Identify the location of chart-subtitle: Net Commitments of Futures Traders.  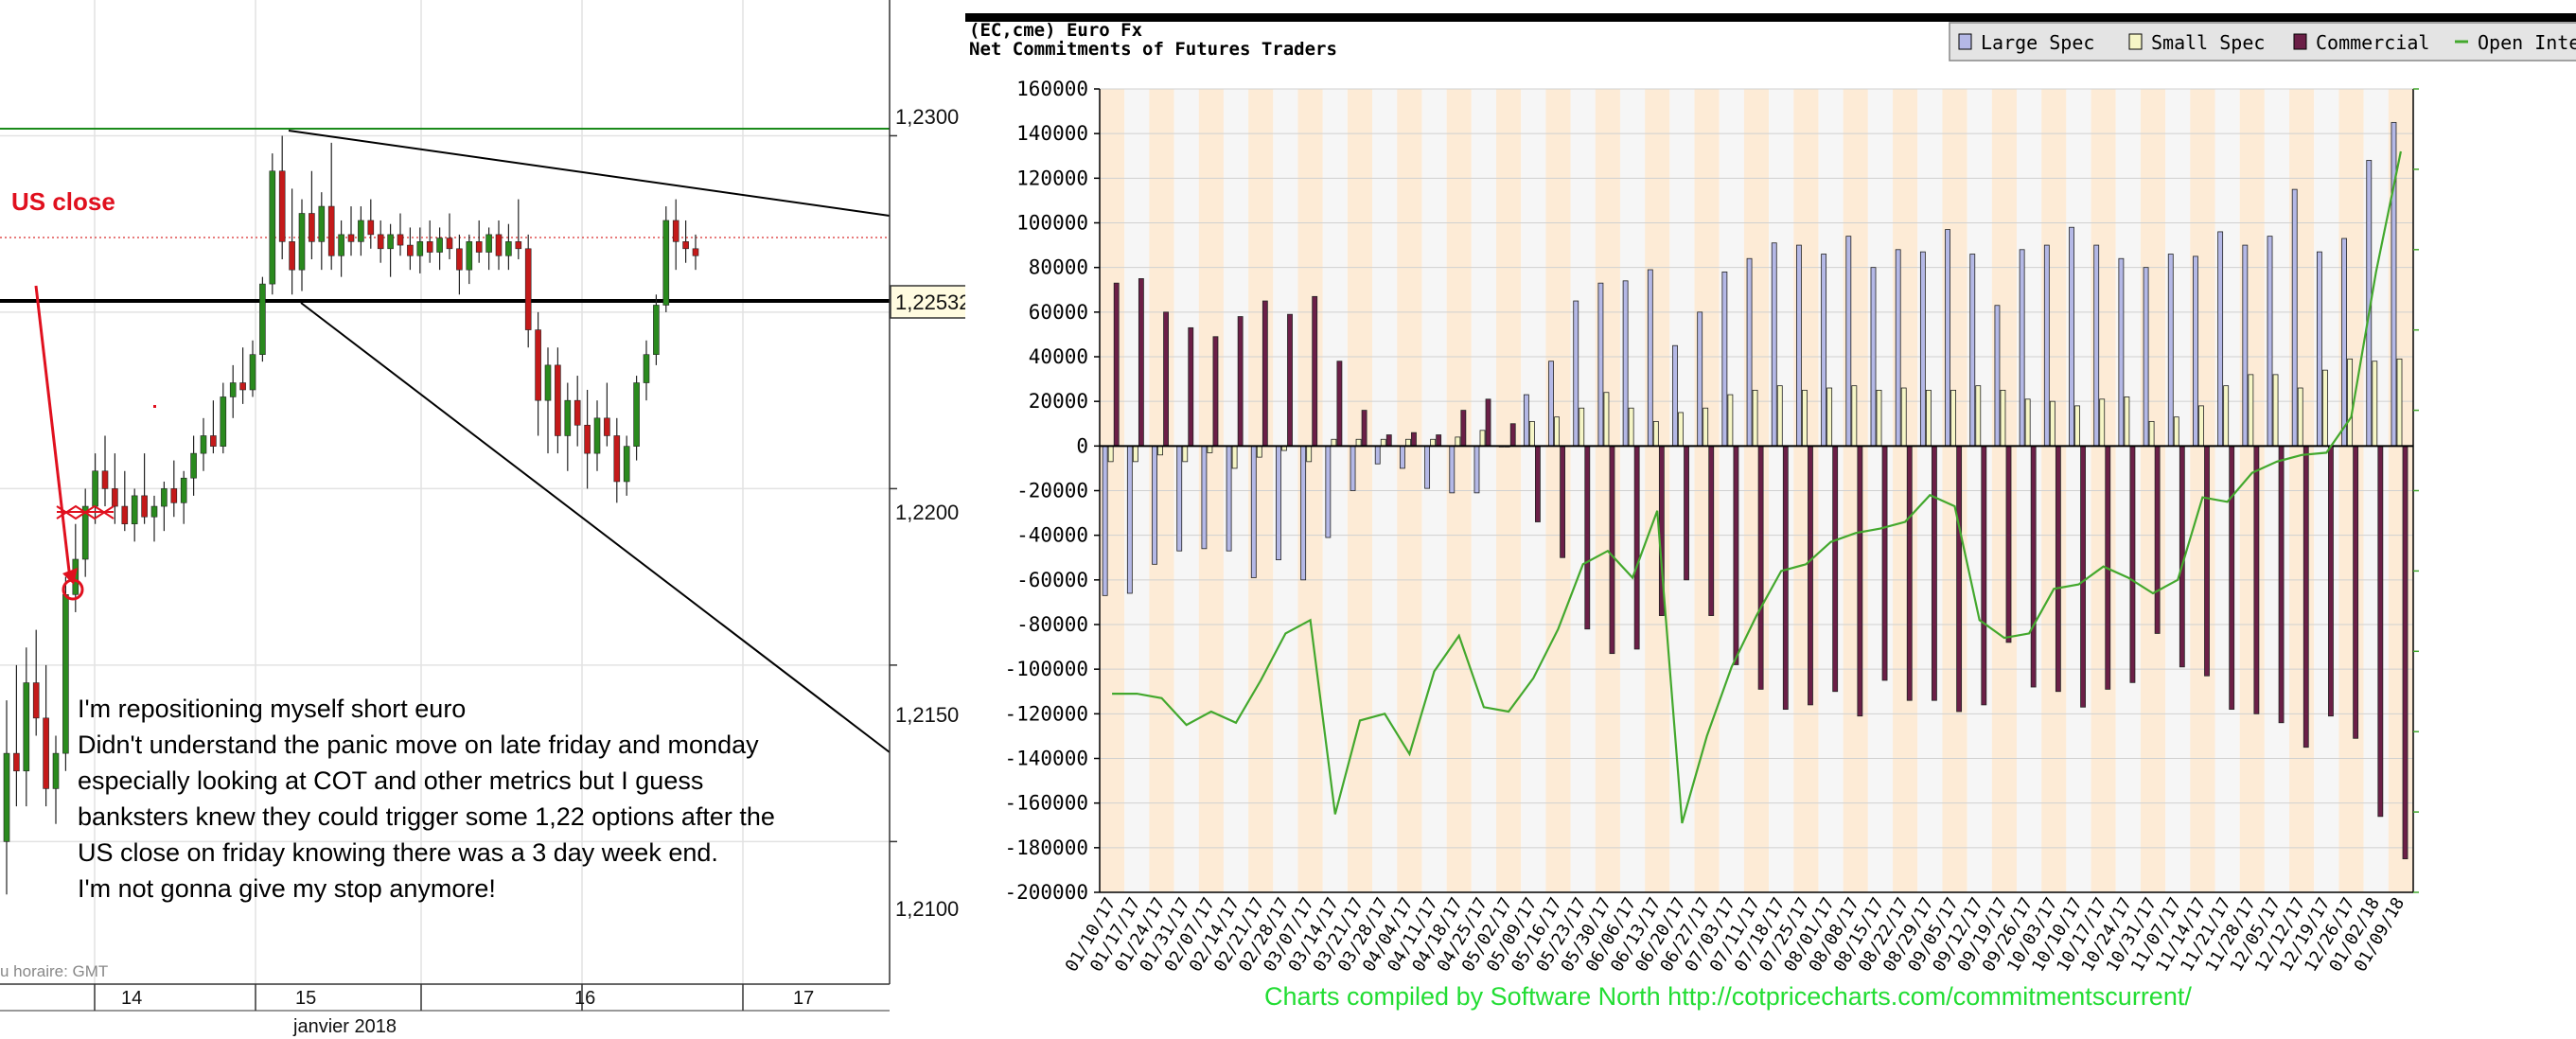
(1153, 49).